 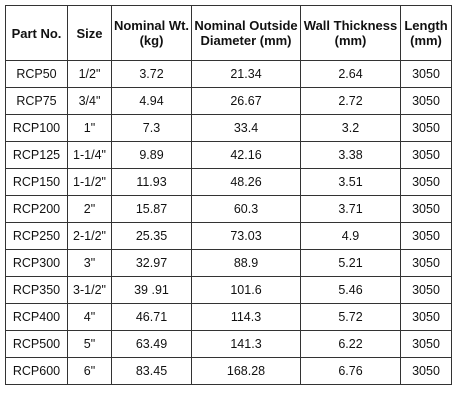 What do you see at coordinates (246, 101) in the screenshot?
I see `cell-outside-diameter: 26.67` at bounding box center [246, 101].